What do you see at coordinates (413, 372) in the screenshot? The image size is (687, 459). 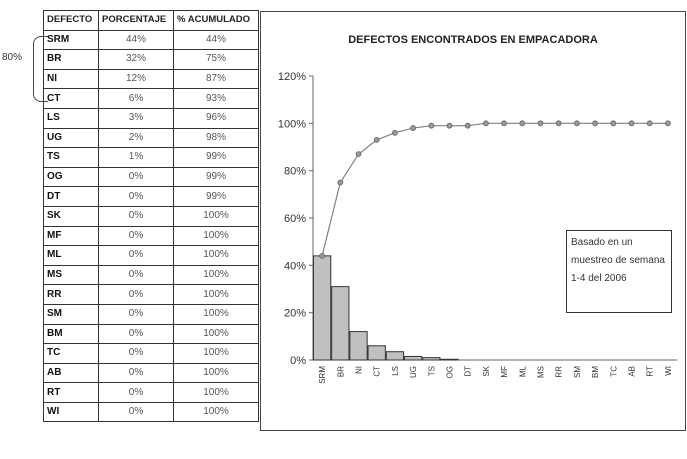 I see `x-tick-label: UG` at bounding box center [413, 372].